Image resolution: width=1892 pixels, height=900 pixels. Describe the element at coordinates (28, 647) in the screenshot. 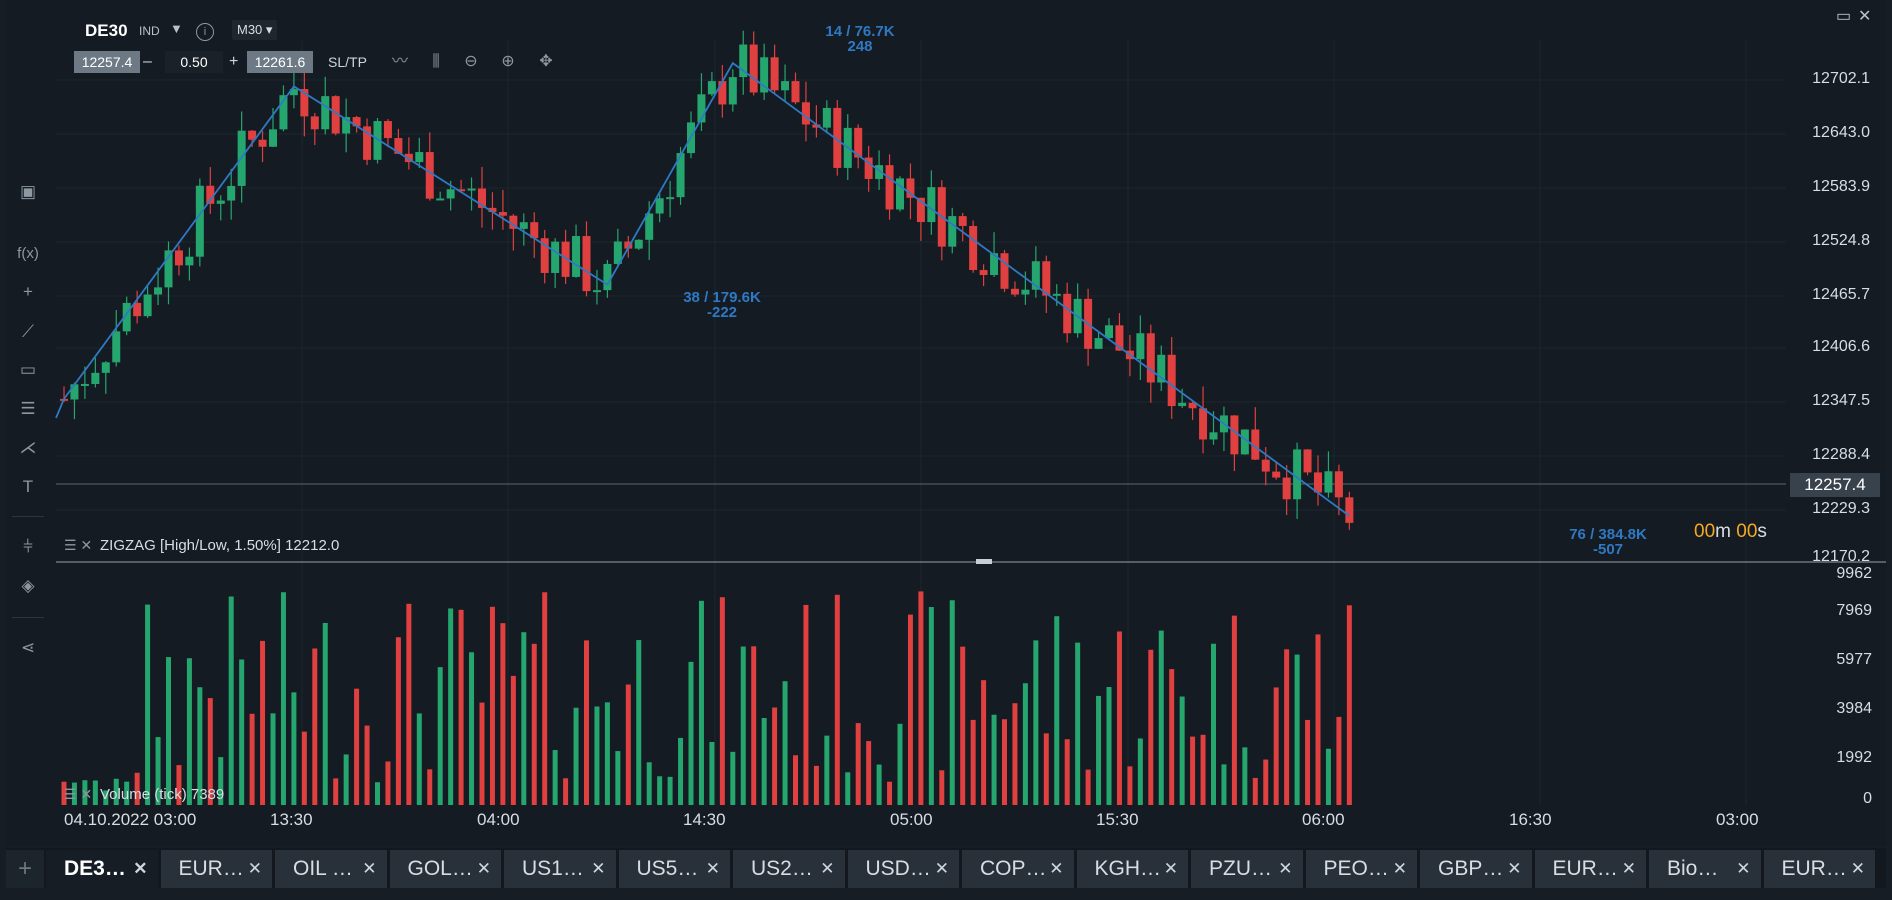

I see `share-icon: ⋖` at that location.